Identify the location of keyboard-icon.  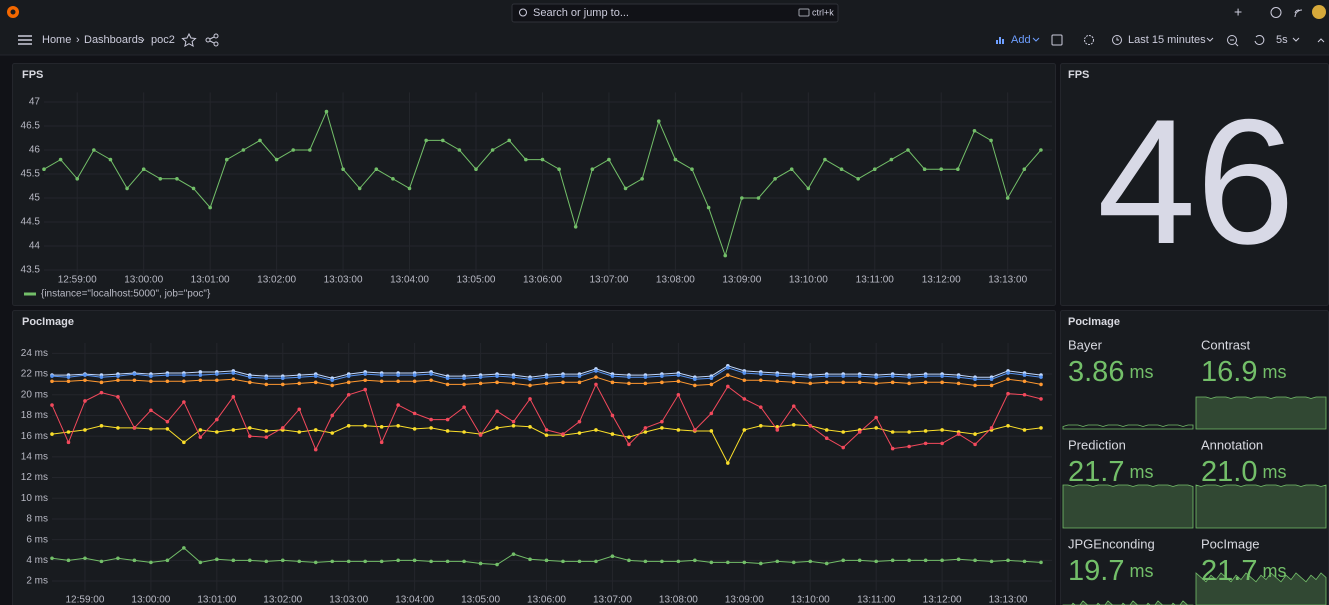
(804, 12).